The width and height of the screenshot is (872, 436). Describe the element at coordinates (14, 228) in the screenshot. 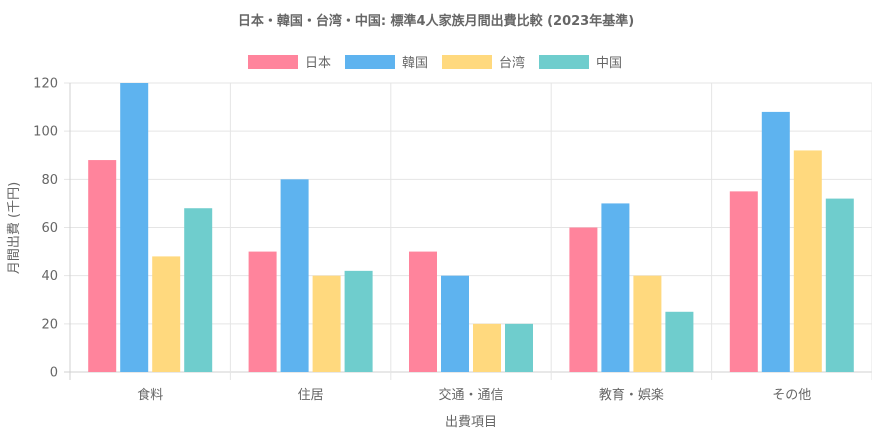

I see `y-axis-title: 月間出費 (千円)` at that location.